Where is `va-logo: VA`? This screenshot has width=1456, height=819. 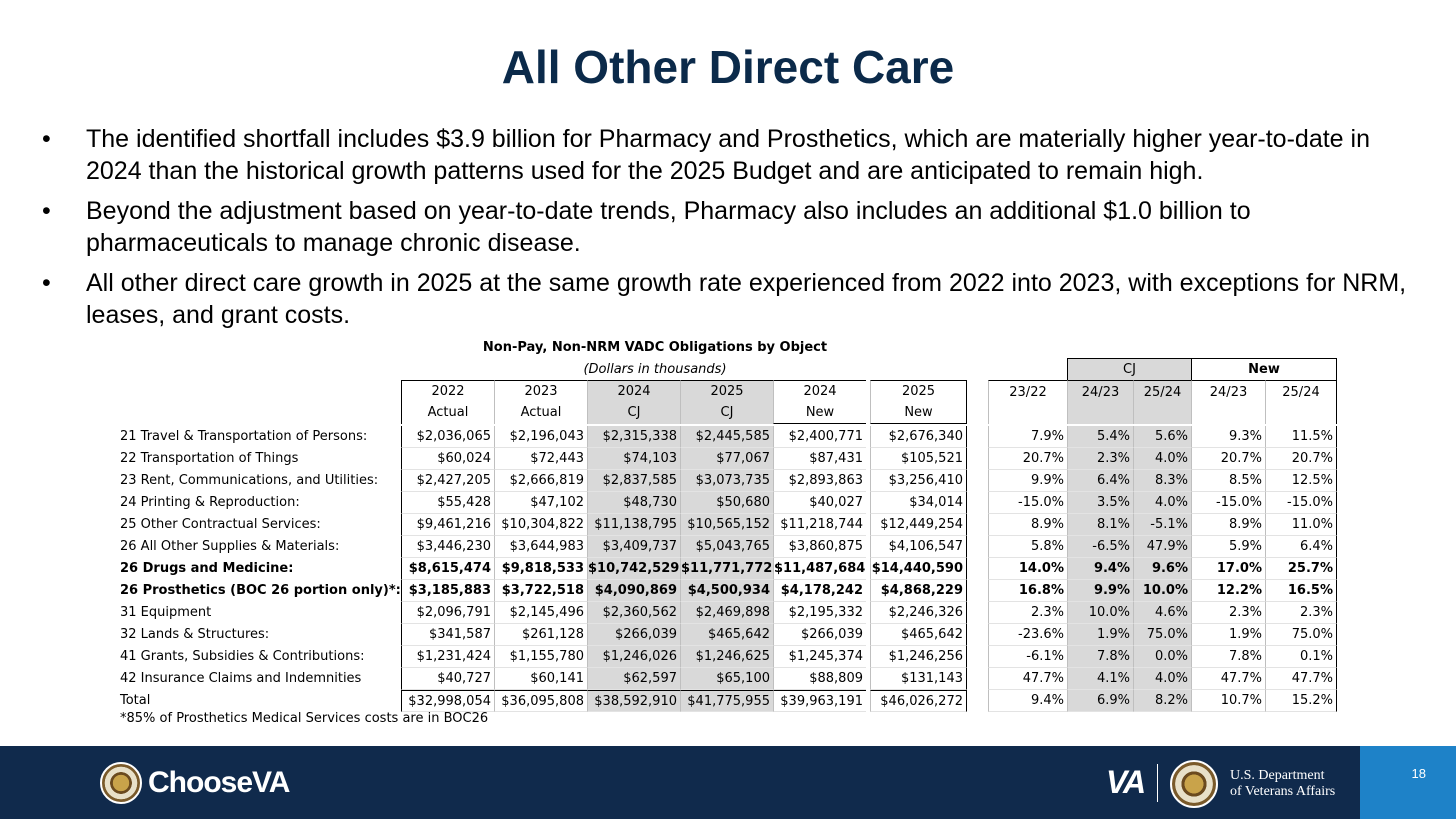 va-logo: VA is located at coordinates (1126, 782).